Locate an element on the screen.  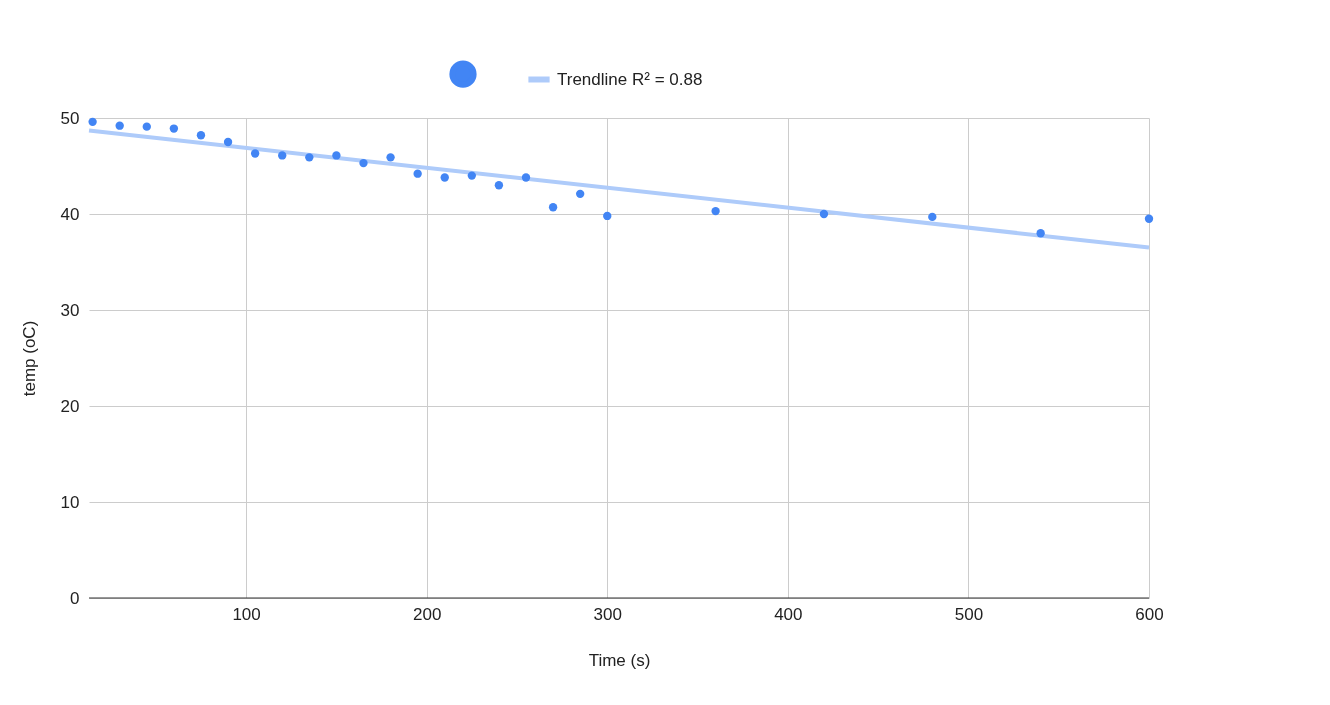
y-tick-label: 10 is located at coordinates (70, 502).